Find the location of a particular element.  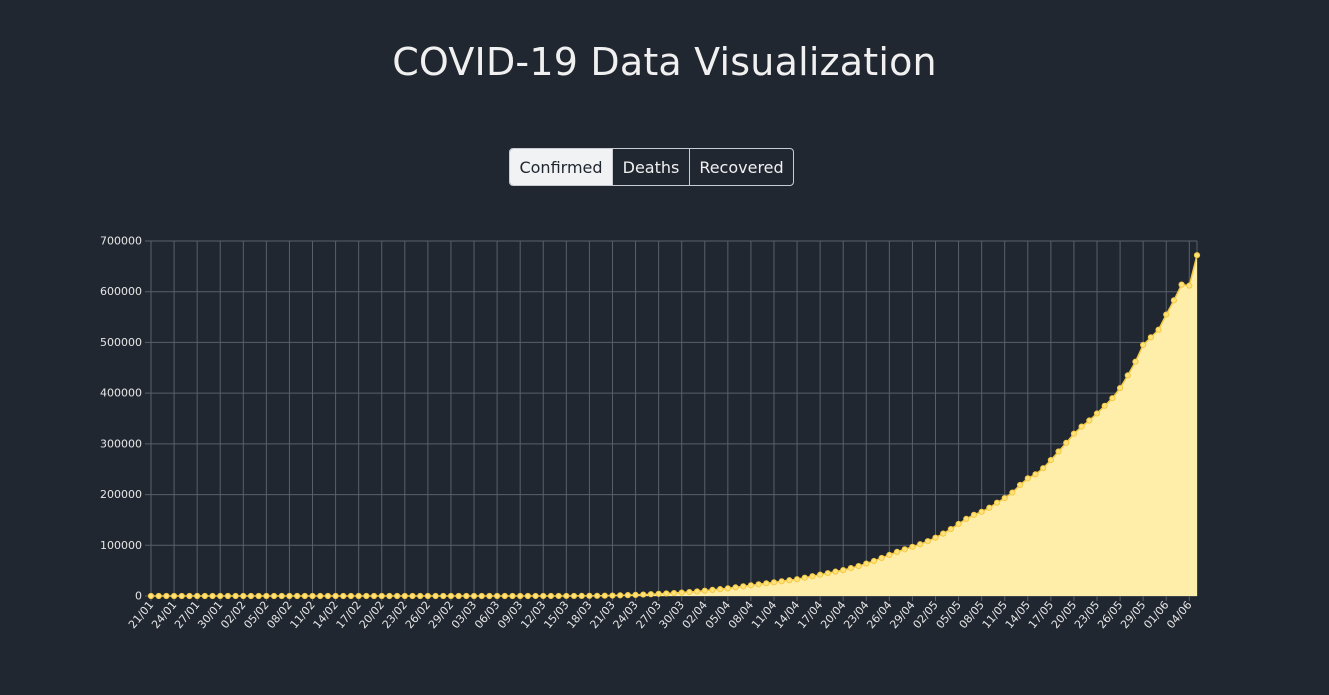

page-title: COVID-19 Data Visualization is located at coordinates (664, 62).